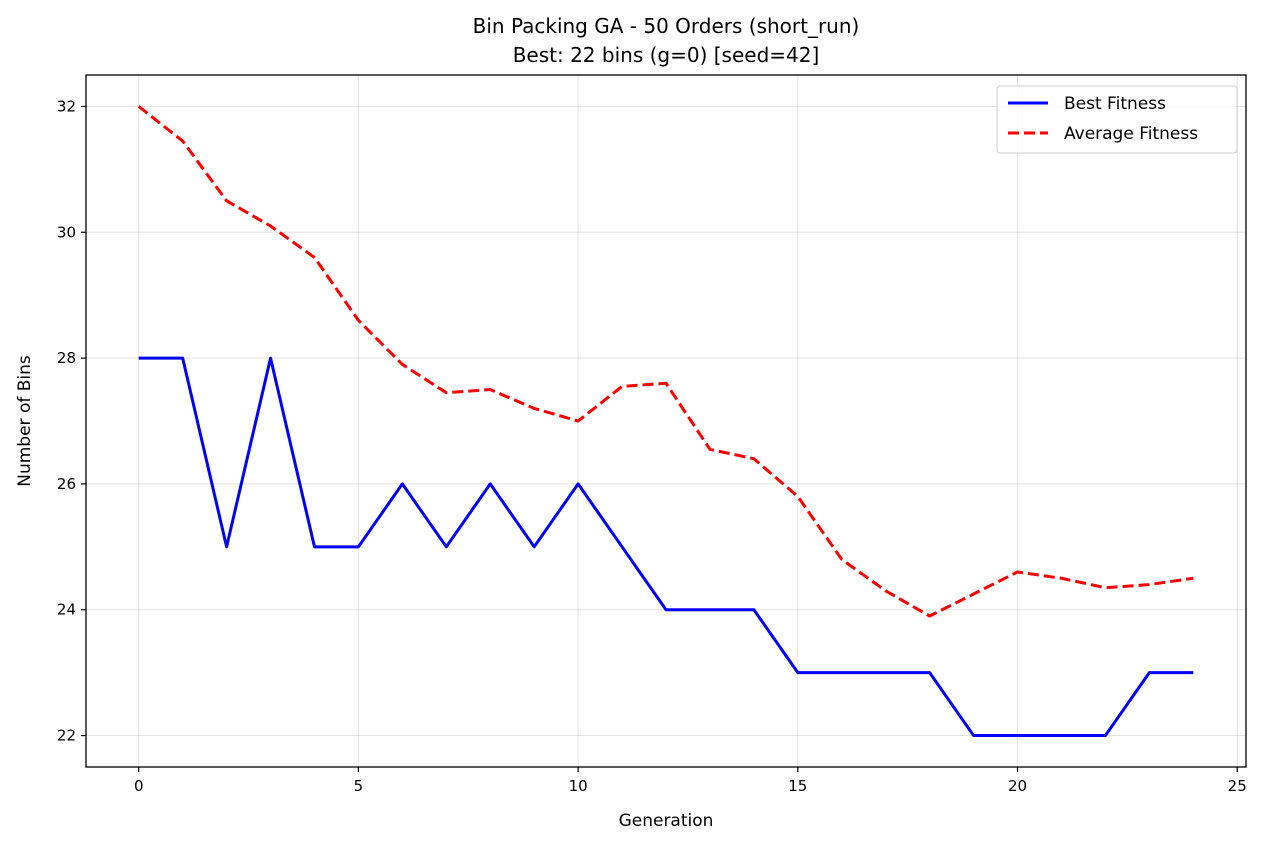 Image resolution: width=1266 pixels, height=846 pixels. I want to click on x-tick-label: 10, so click(578, 786).